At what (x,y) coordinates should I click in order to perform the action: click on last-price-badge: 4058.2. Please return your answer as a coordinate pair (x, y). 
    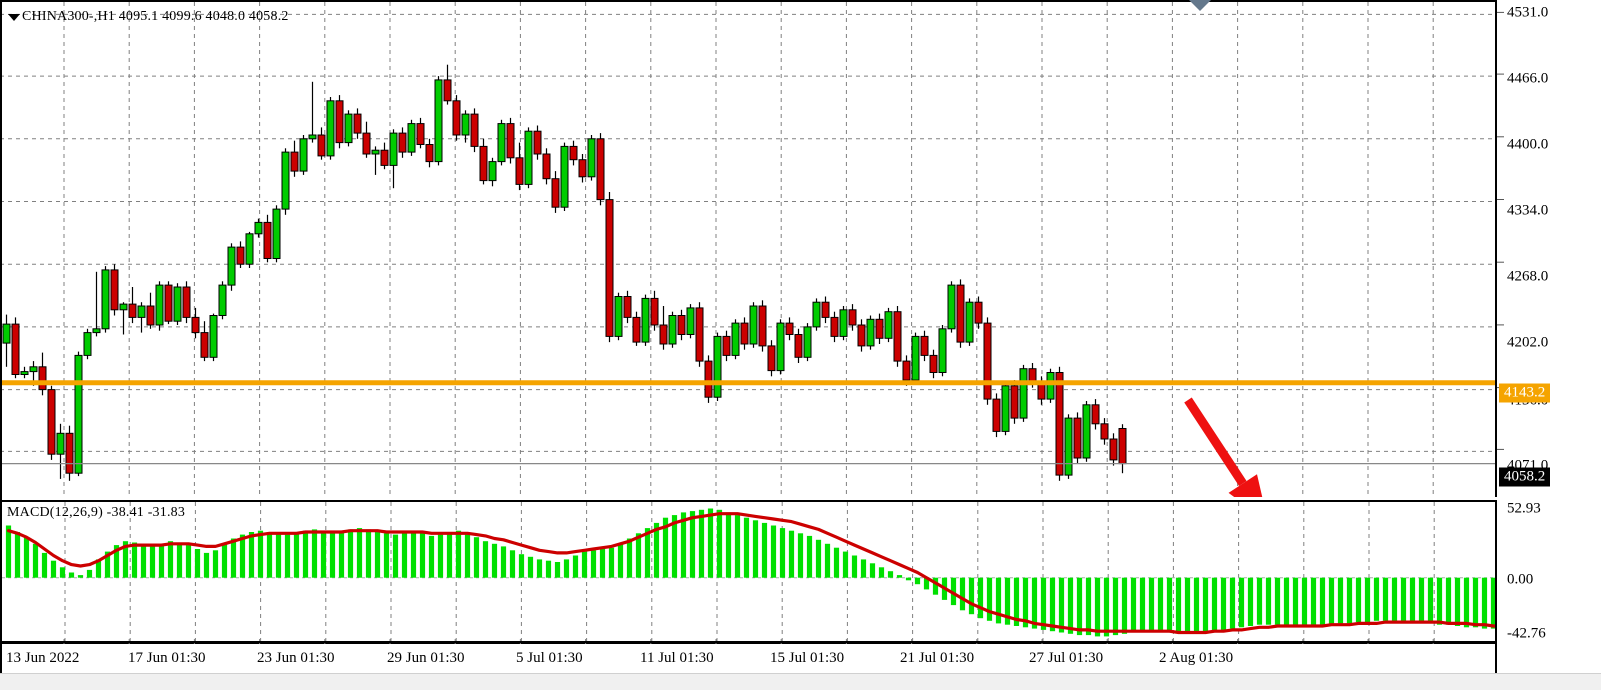
    Looking at the image, I should click on (1525, 477).